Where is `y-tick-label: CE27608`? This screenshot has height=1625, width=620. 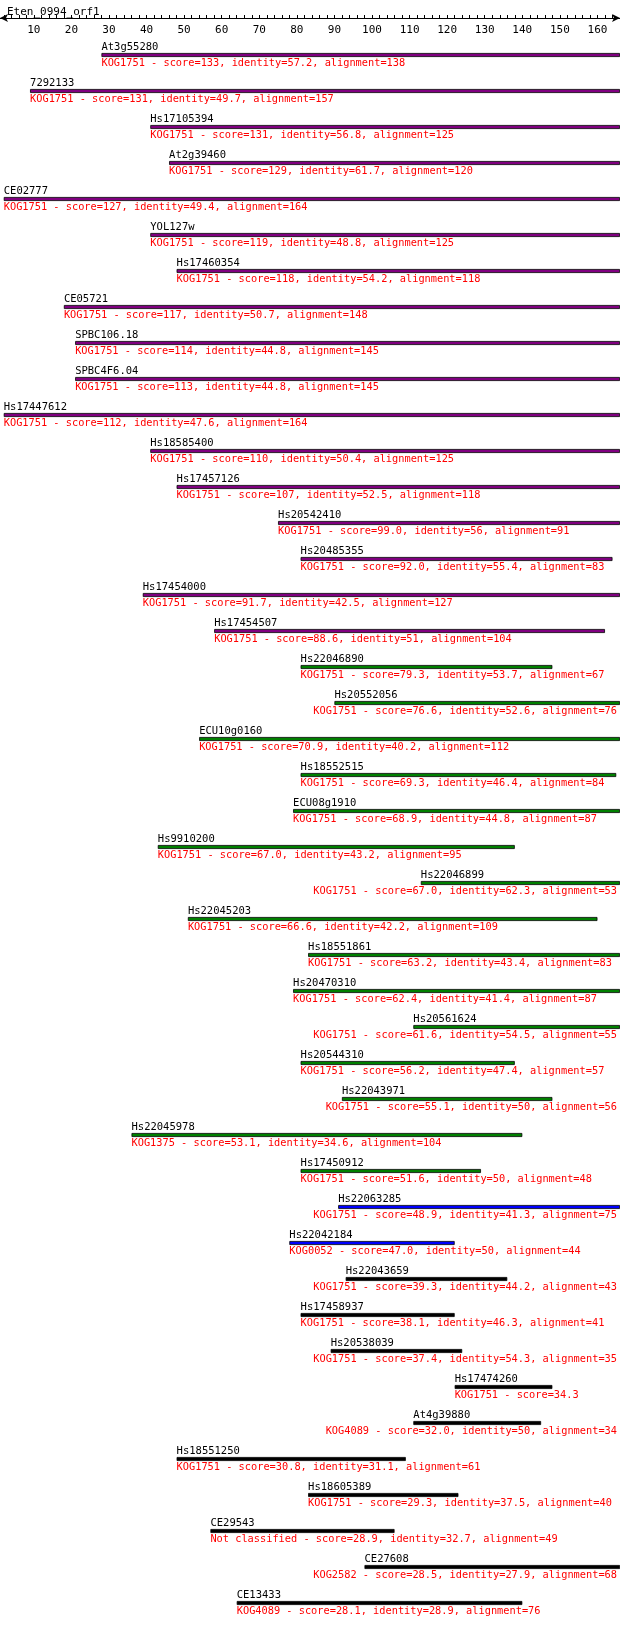
y-tick-label: CE27608 is located at coordinates (386, 1557).